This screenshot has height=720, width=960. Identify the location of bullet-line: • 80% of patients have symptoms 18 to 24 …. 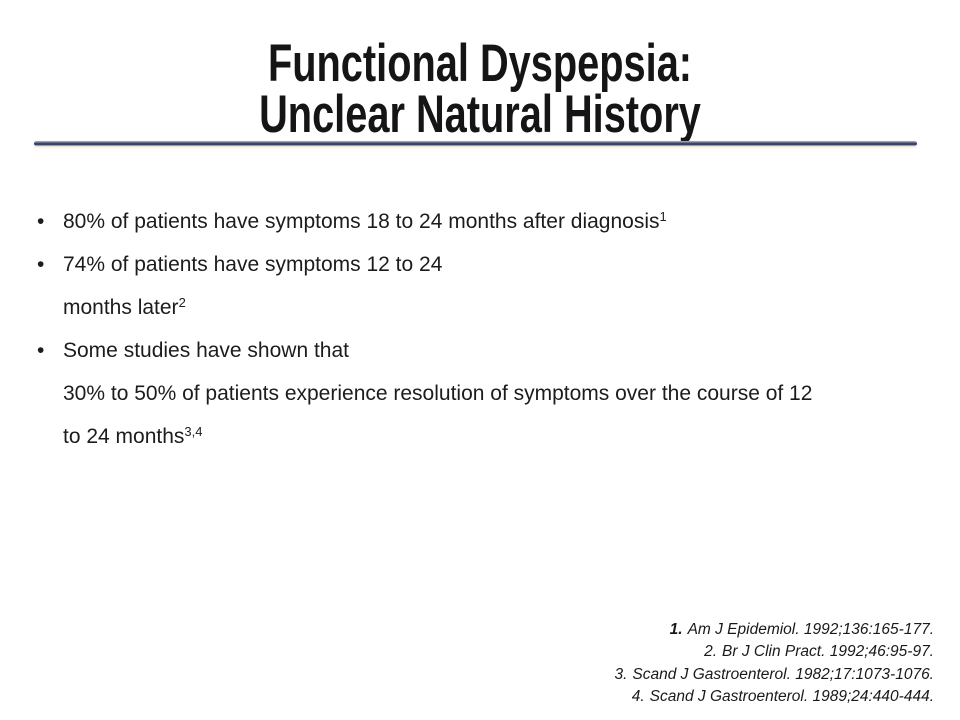
(486, 221).